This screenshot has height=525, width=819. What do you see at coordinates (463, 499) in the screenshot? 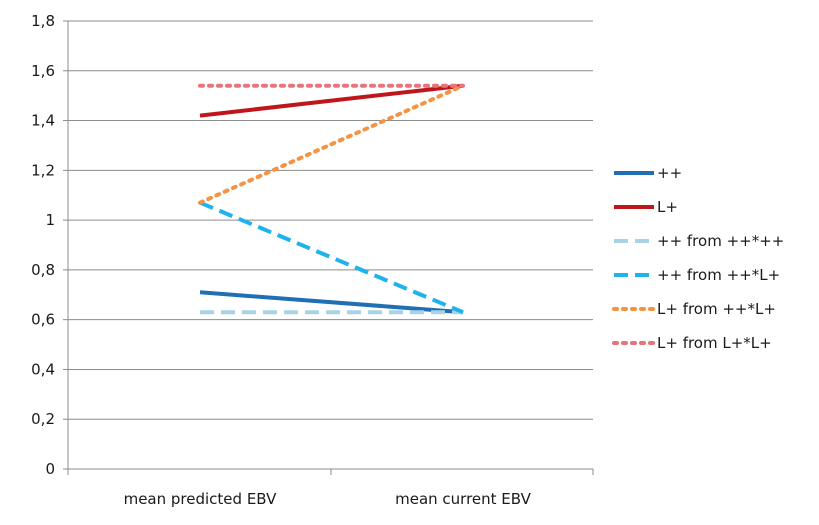
I see `x-tick-label: mean current EBV` at bounding box center [463, 499].